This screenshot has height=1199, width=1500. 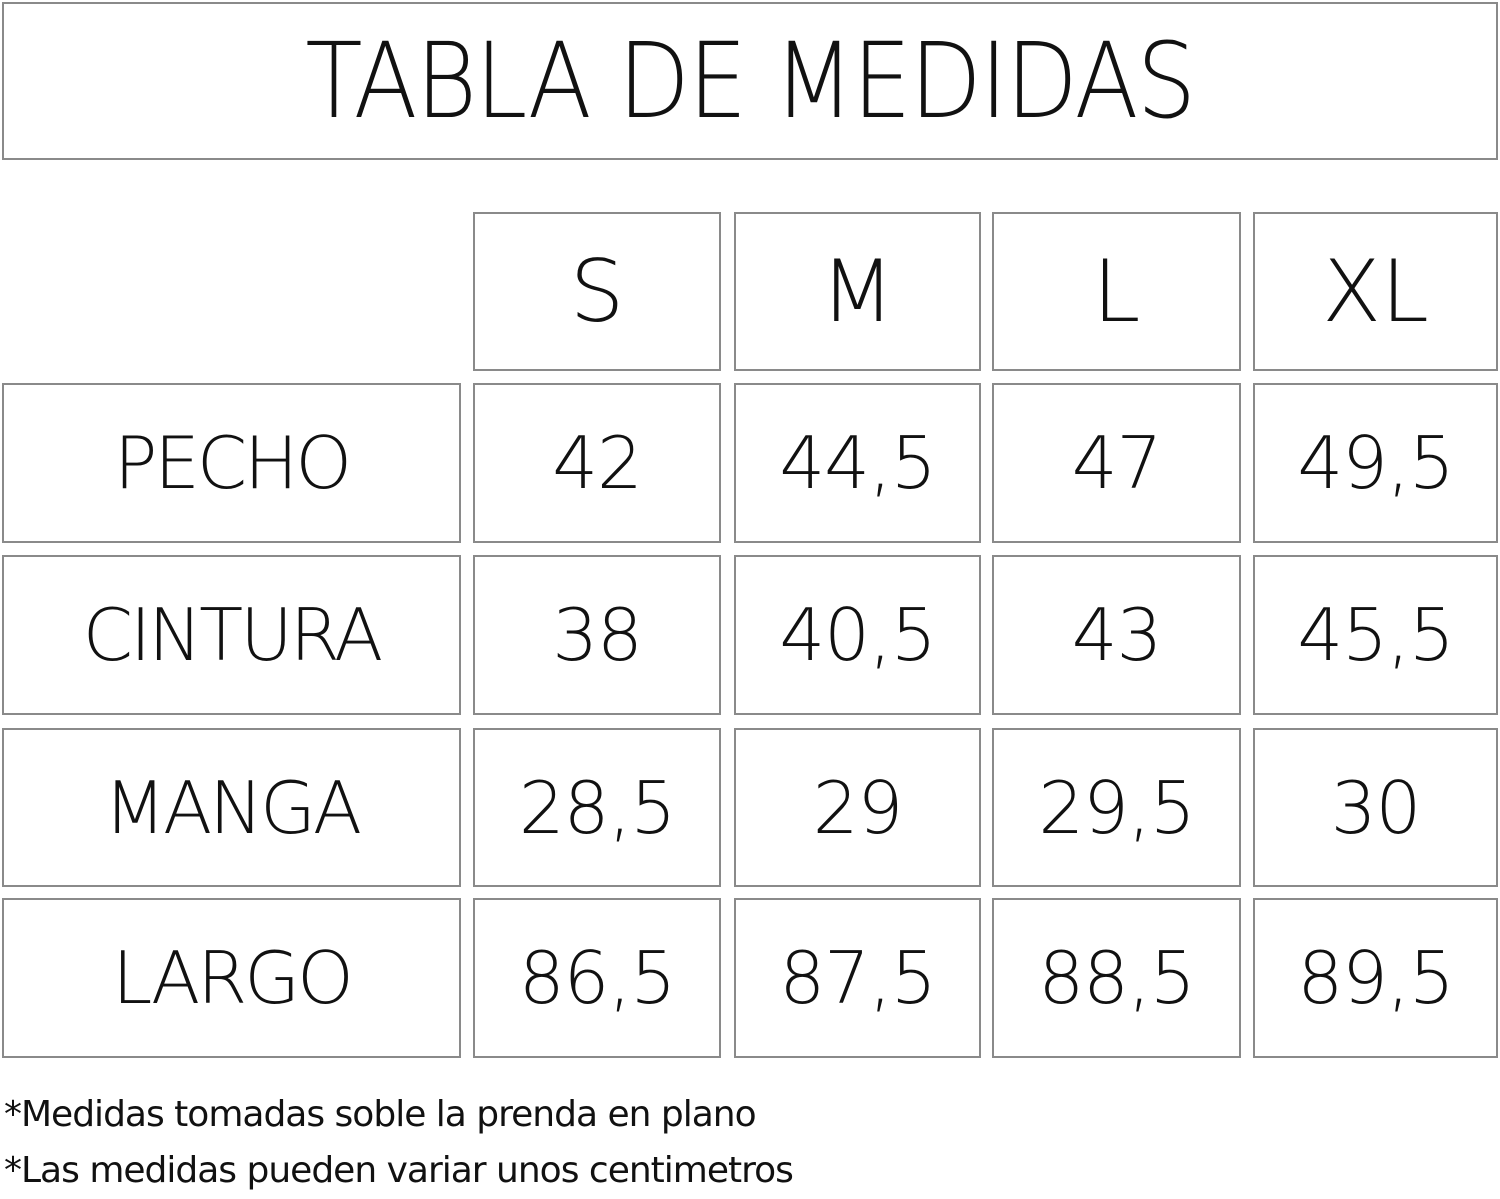 I want to click on page-title: TABLA DE MEDIDAS, so click(x=750, y=81).